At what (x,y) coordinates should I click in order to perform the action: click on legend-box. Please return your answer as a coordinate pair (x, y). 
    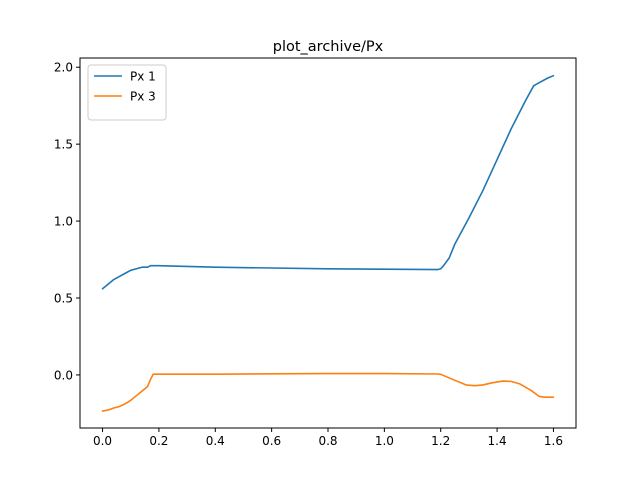
    Looking at the image, I should click on (127, 92).